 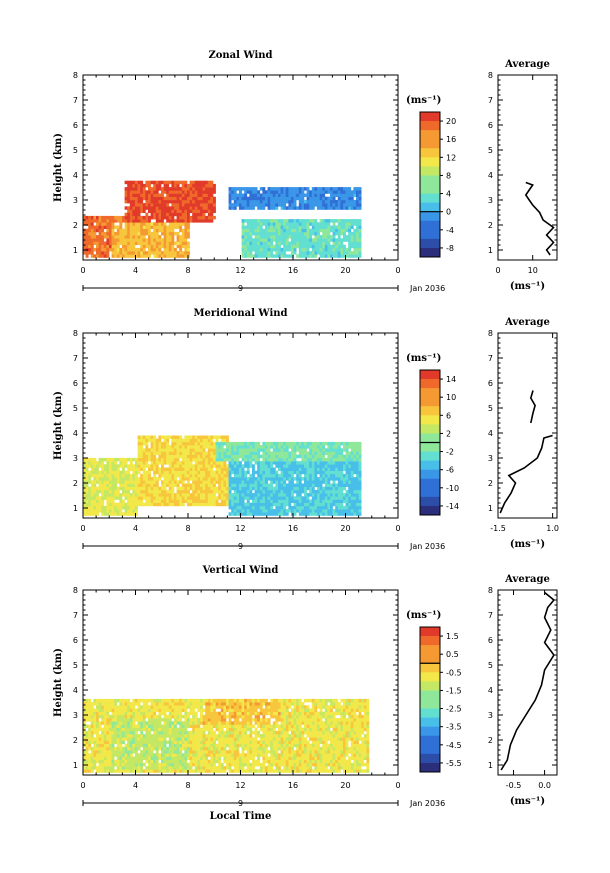 What do you see at coordinates (75, 408) in the screenshot?
I see `y-tick-label: 5` at bounding box center [75, 408].